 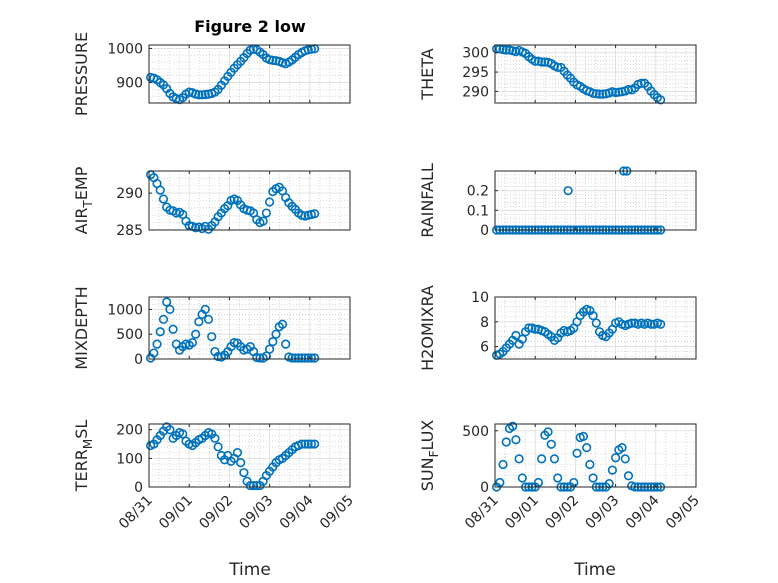 What do you see at coordinates (233, 74) in the screenshot?
I see `series-pressure` at bounding box center [233, 74].